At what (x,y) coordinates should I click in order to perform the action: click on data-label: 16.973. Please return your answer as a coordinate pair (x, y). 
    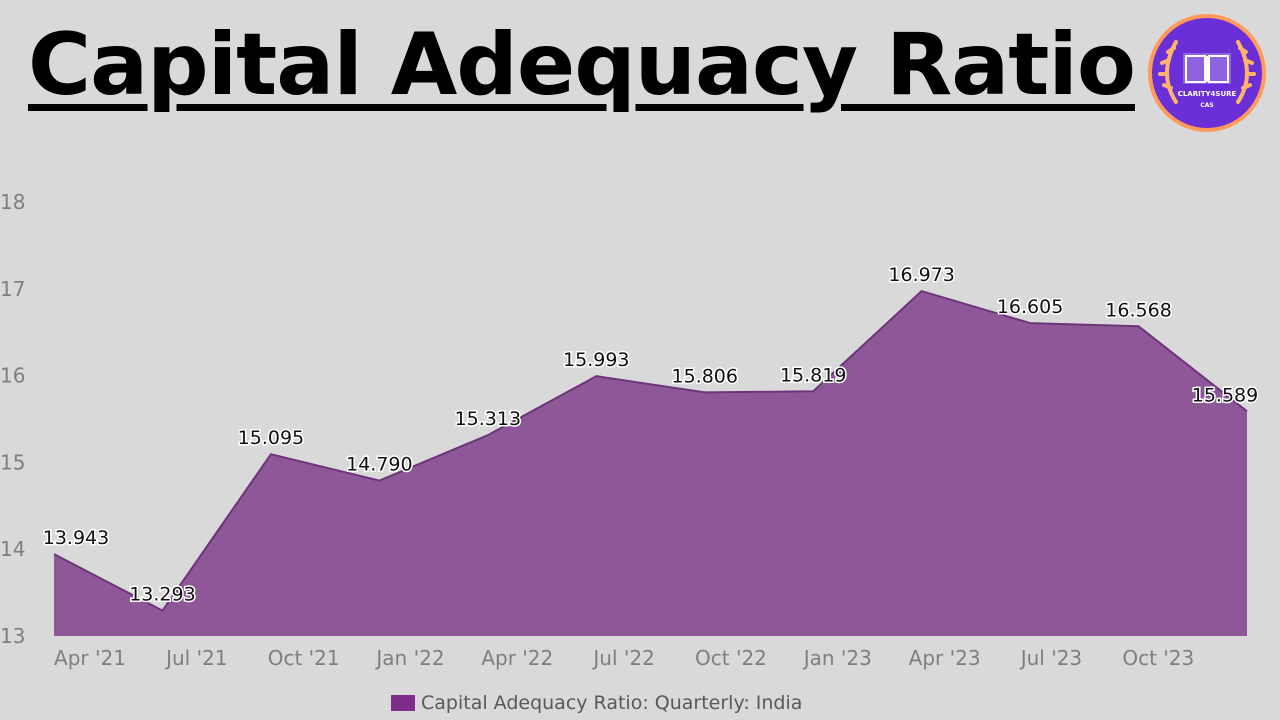
    Looking at the image, I should click on (921, 275).